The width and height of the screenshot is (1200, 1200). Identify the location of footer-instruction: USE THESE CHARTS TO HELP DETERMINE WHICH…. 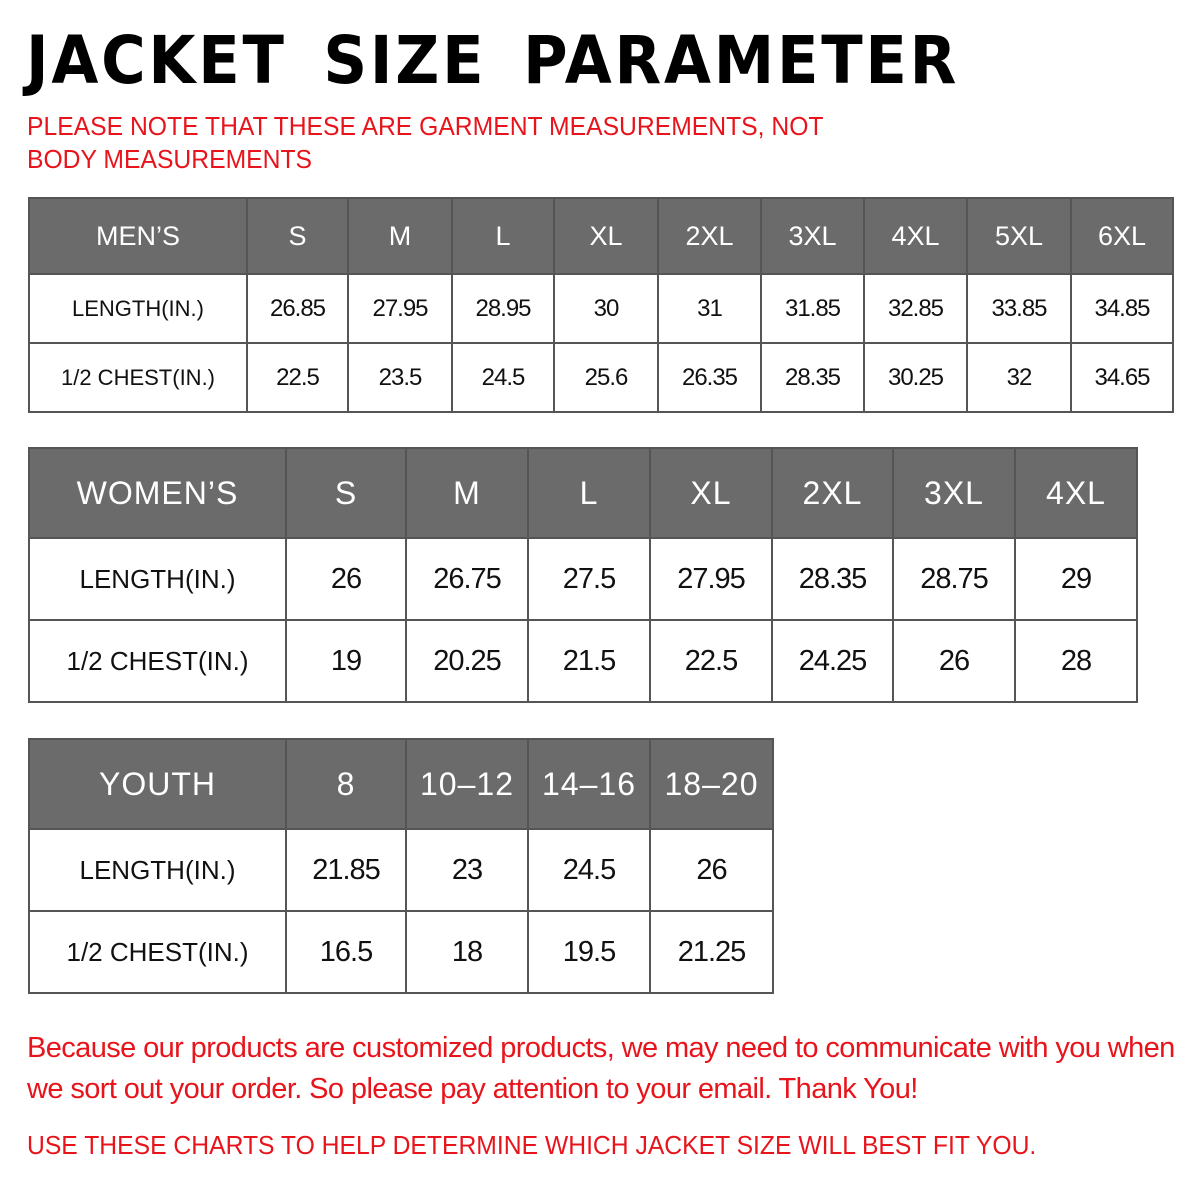
(532, 1145).